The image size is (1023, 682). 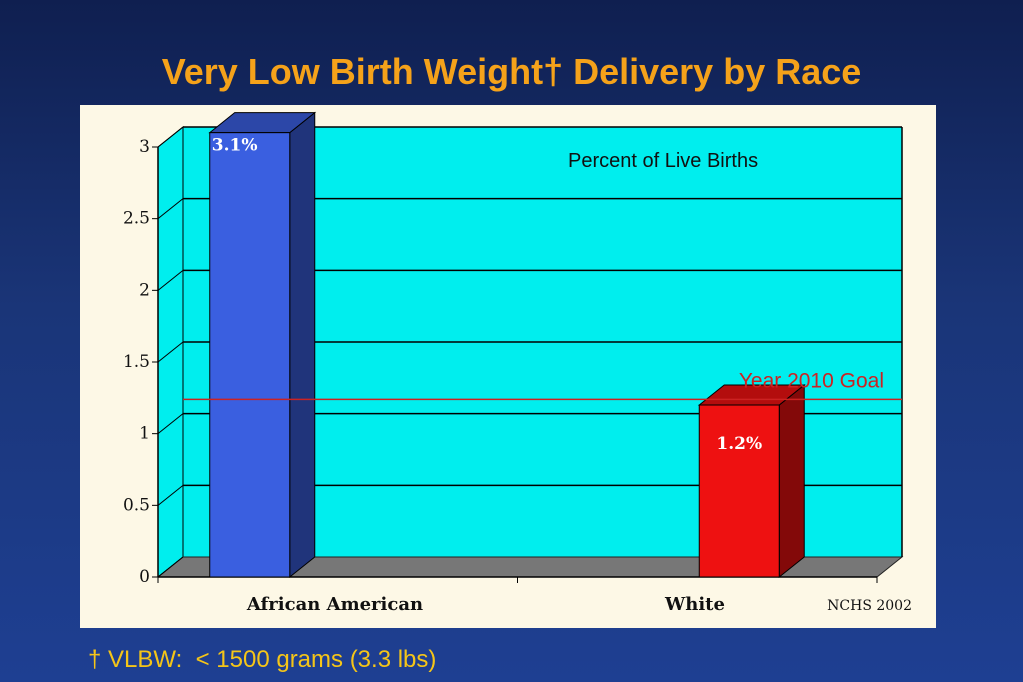 I want to click on y-tick-label: 0.5, so click(x=136, y=505).